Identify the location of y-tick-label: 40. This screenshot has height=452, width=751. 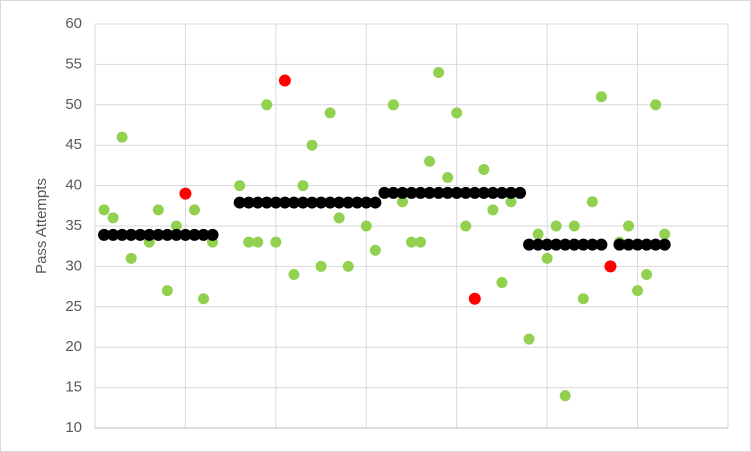
(73, 185).